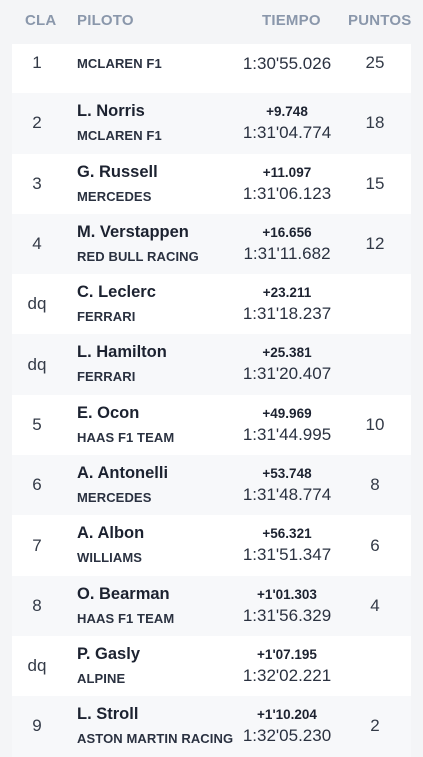  I want to click on row-time-cell: +49.969 1:31'44.995, so click(287, 425).